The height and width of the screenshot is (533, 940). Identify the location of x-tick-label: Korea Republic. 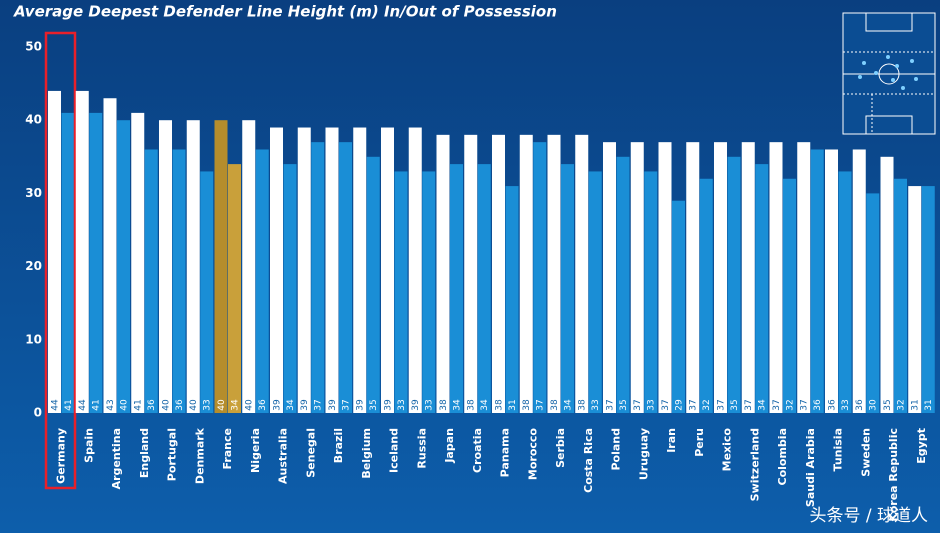
(893, 475).